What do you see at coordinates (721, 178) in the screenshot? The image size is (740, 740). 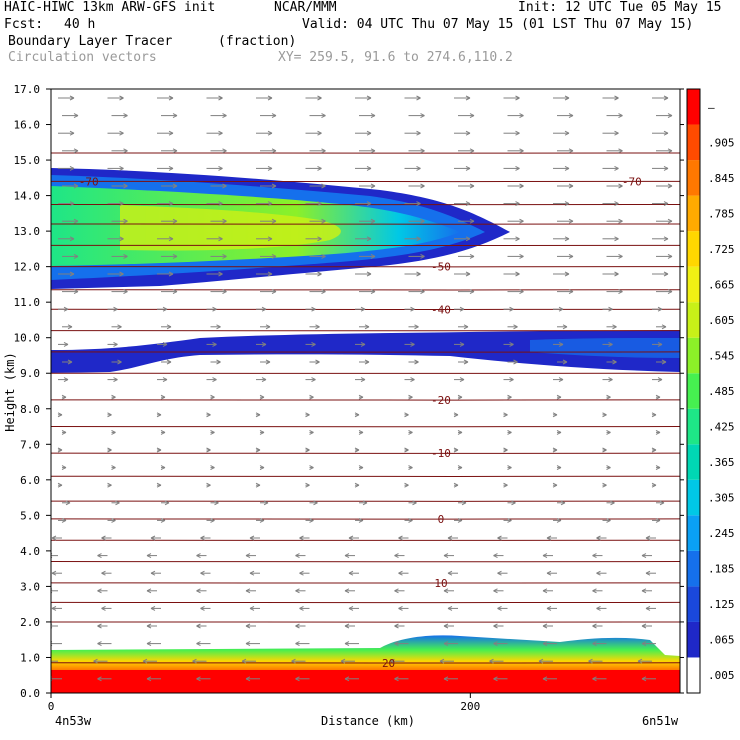 I see `colorbar-label: .845` at bounding box center [721, 178].